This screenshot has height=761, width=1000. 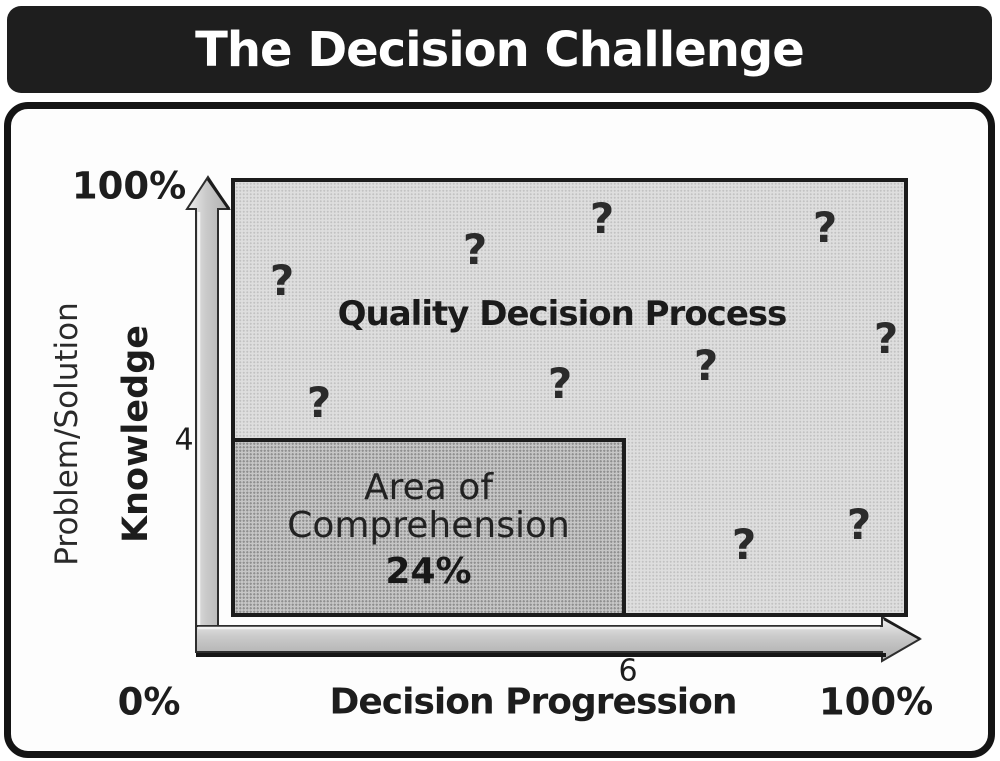 What do you see at coordinates (428, 571) in the screenshot?
I see `comprehension-value: 24%` at bounding box center [428, 571].